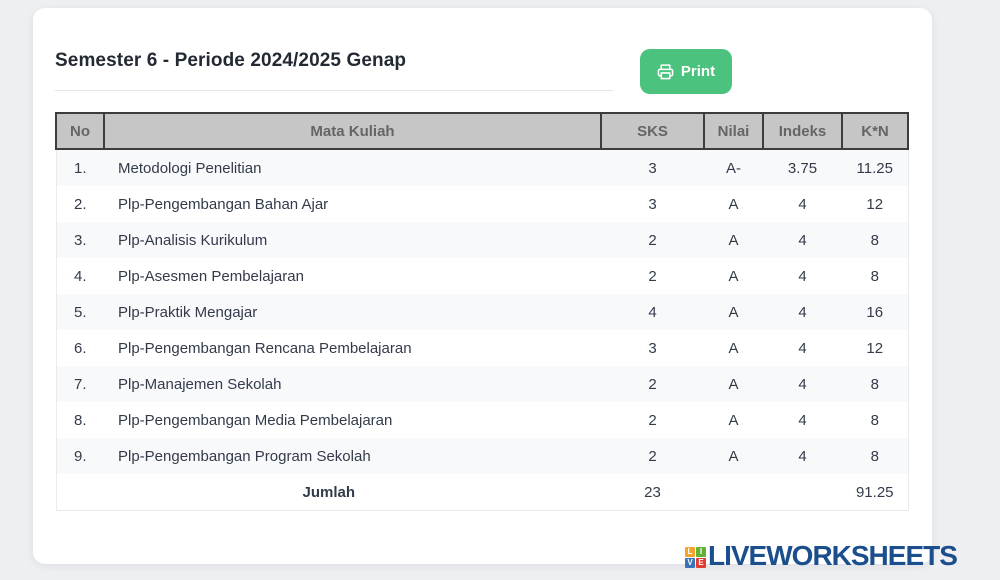  Describe the element at coordinates (80, 204) in the screenshot. I see `cell-no: 2.` at that location.